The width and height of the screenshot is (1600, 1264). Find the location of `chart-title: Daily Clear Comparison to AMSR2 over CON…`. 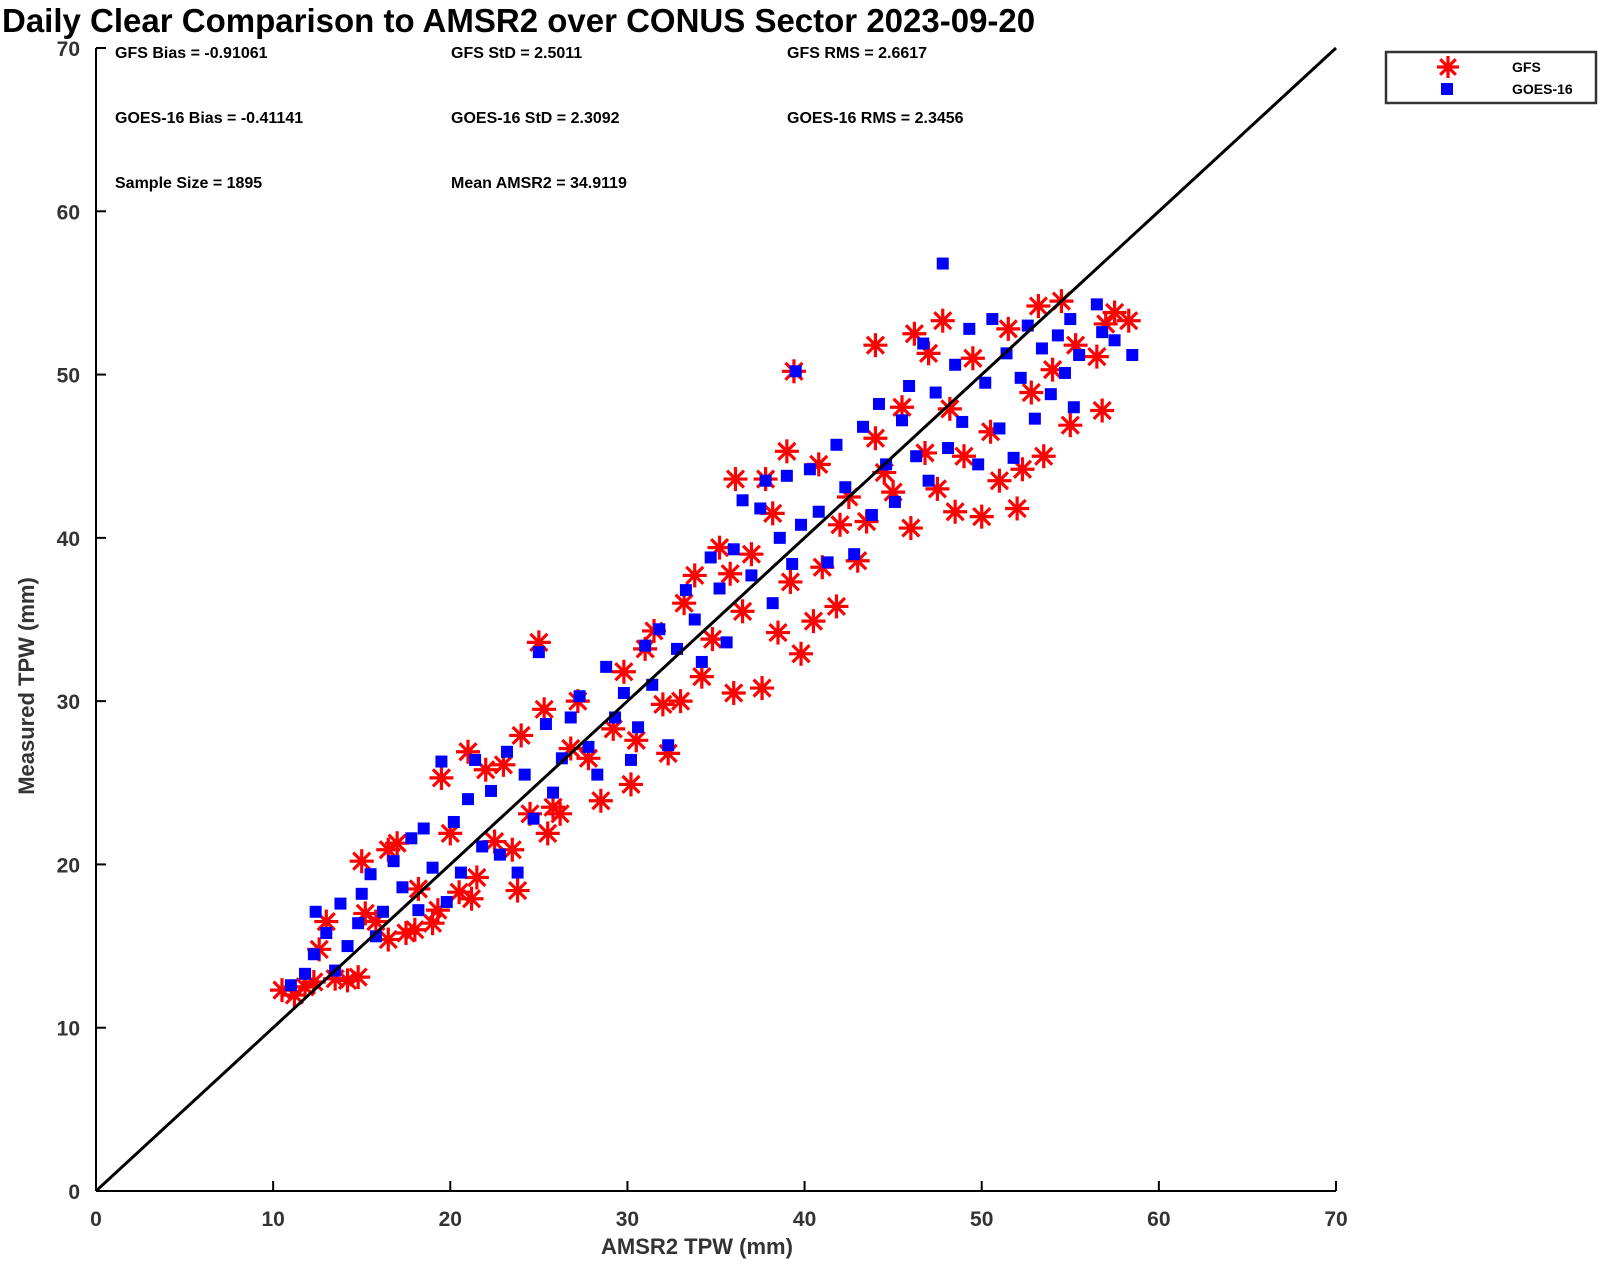

chart-title: Daily Clear Comparison to AMSR2 over CON… is located at coordinates (518, 20).